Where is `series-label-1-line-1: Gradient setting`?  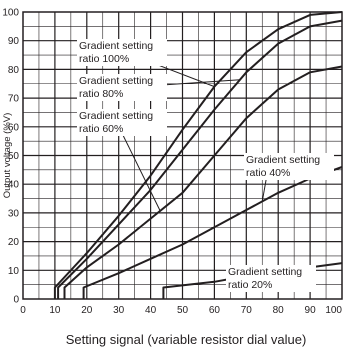 series-label-1-line-1: Gradient setting is located at coordinates (116, 46).